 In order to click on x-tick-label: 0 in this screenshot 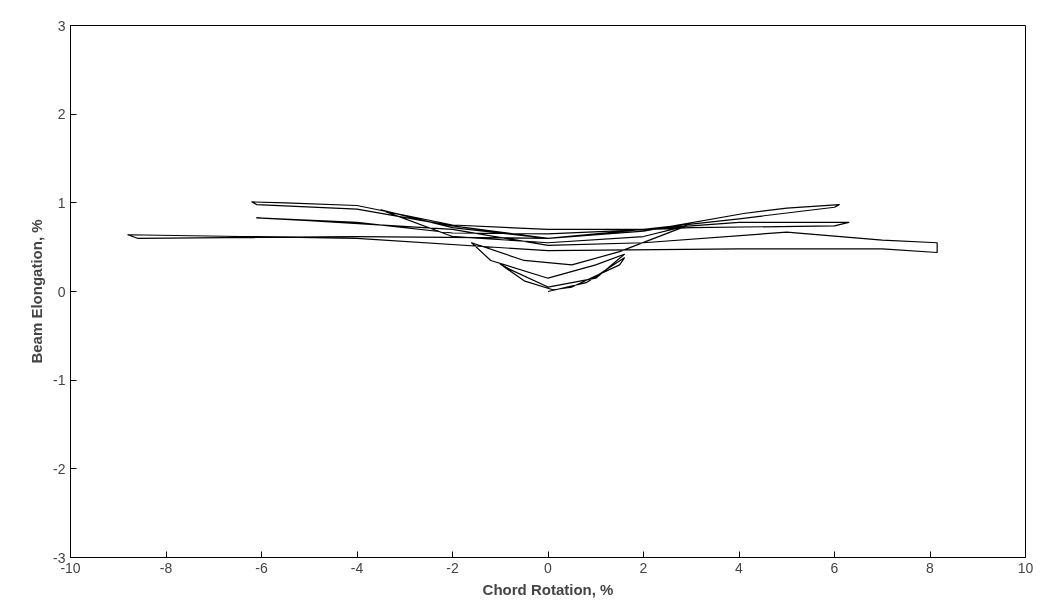, I will do `click(548, 567)`.